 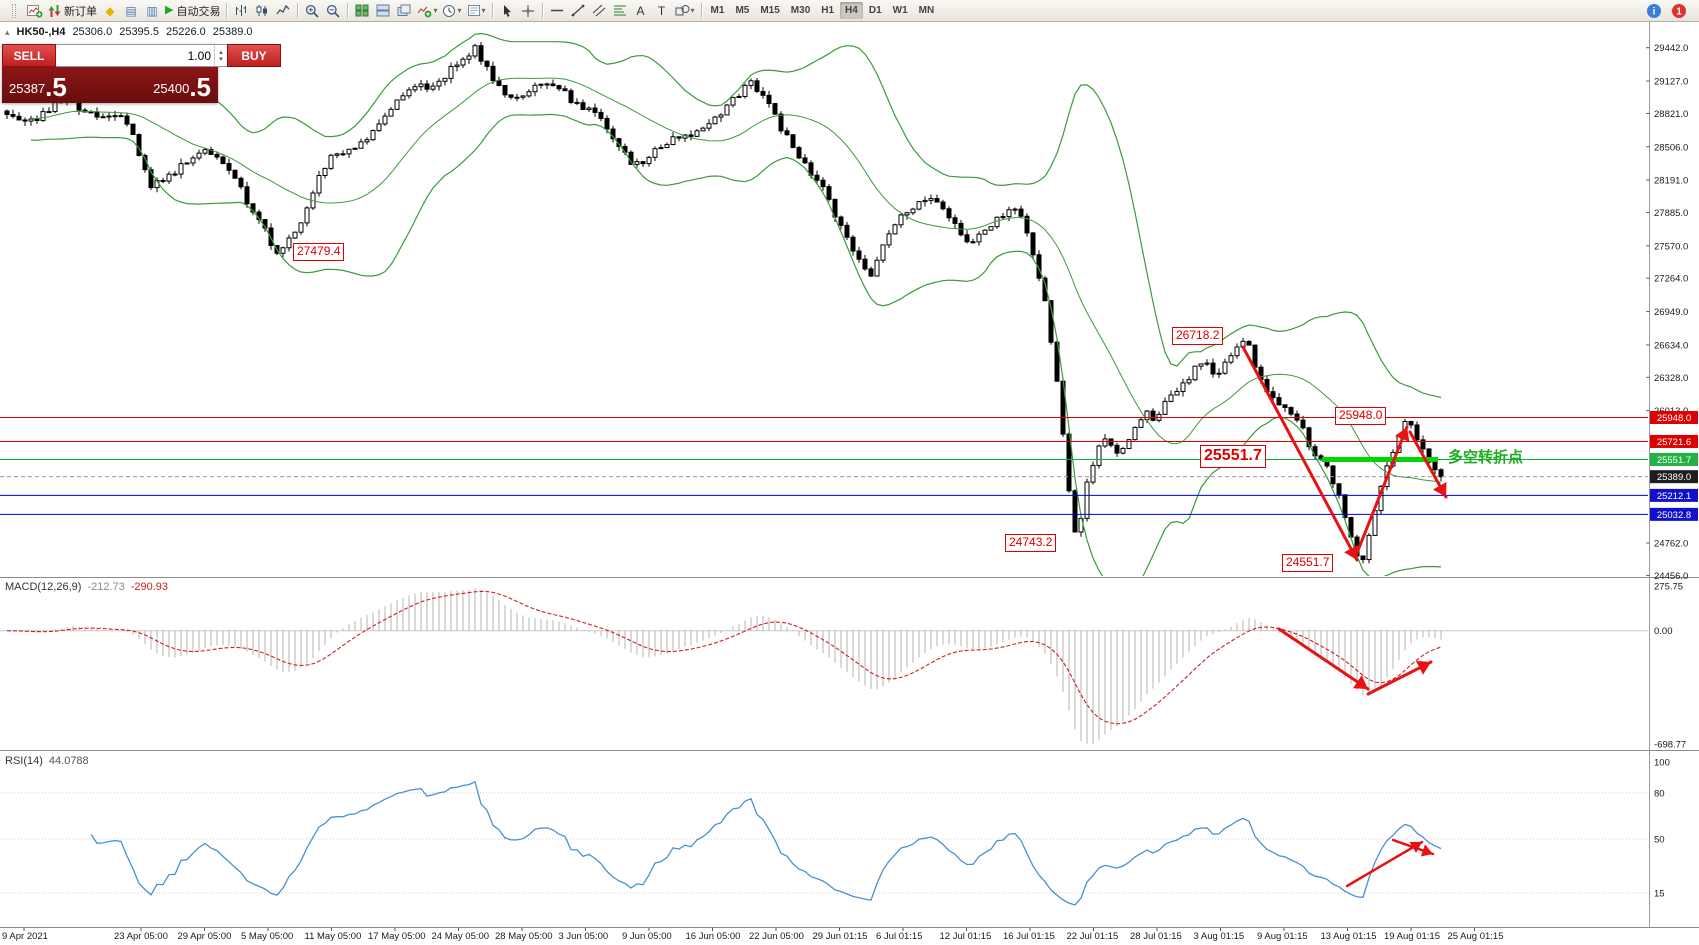 What do you see at coordinates (966, 936) in the screenshot?
I see `time-axis-label: 12 Jul 01:15` at bounding box center [966, 936].